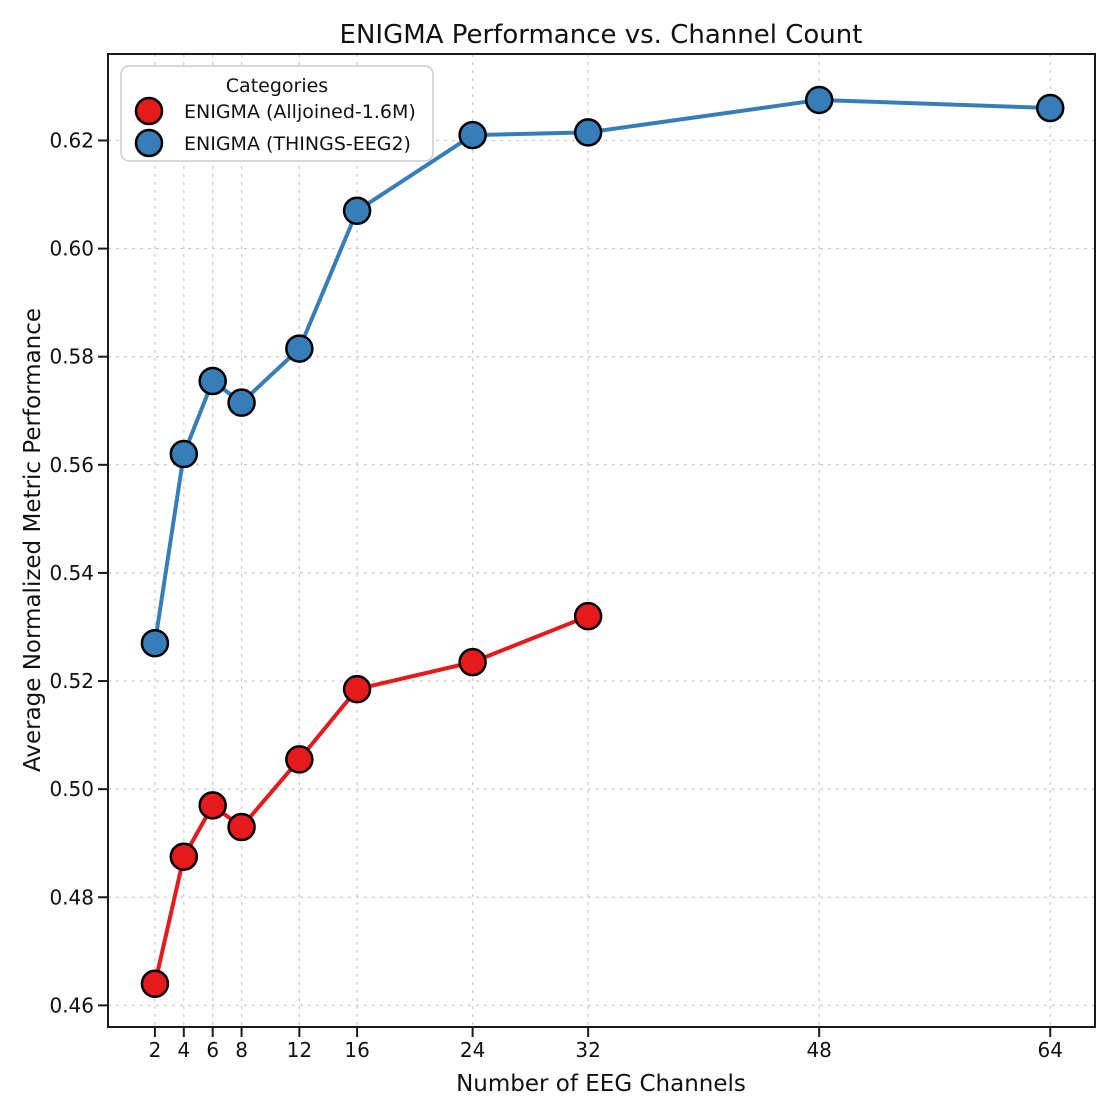  I want to click on y-tick-label: 0.54, so click(71, 573).